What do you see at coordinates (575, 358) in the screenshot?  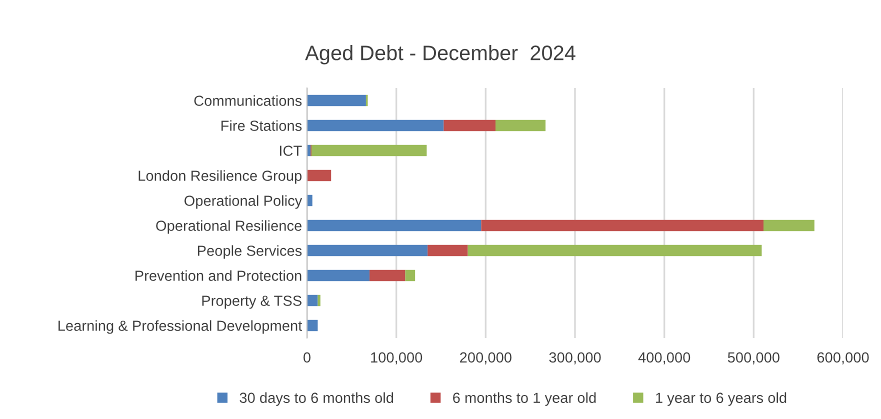 I see `x-tick-label: 300,000` at bounding box center [575, 358].